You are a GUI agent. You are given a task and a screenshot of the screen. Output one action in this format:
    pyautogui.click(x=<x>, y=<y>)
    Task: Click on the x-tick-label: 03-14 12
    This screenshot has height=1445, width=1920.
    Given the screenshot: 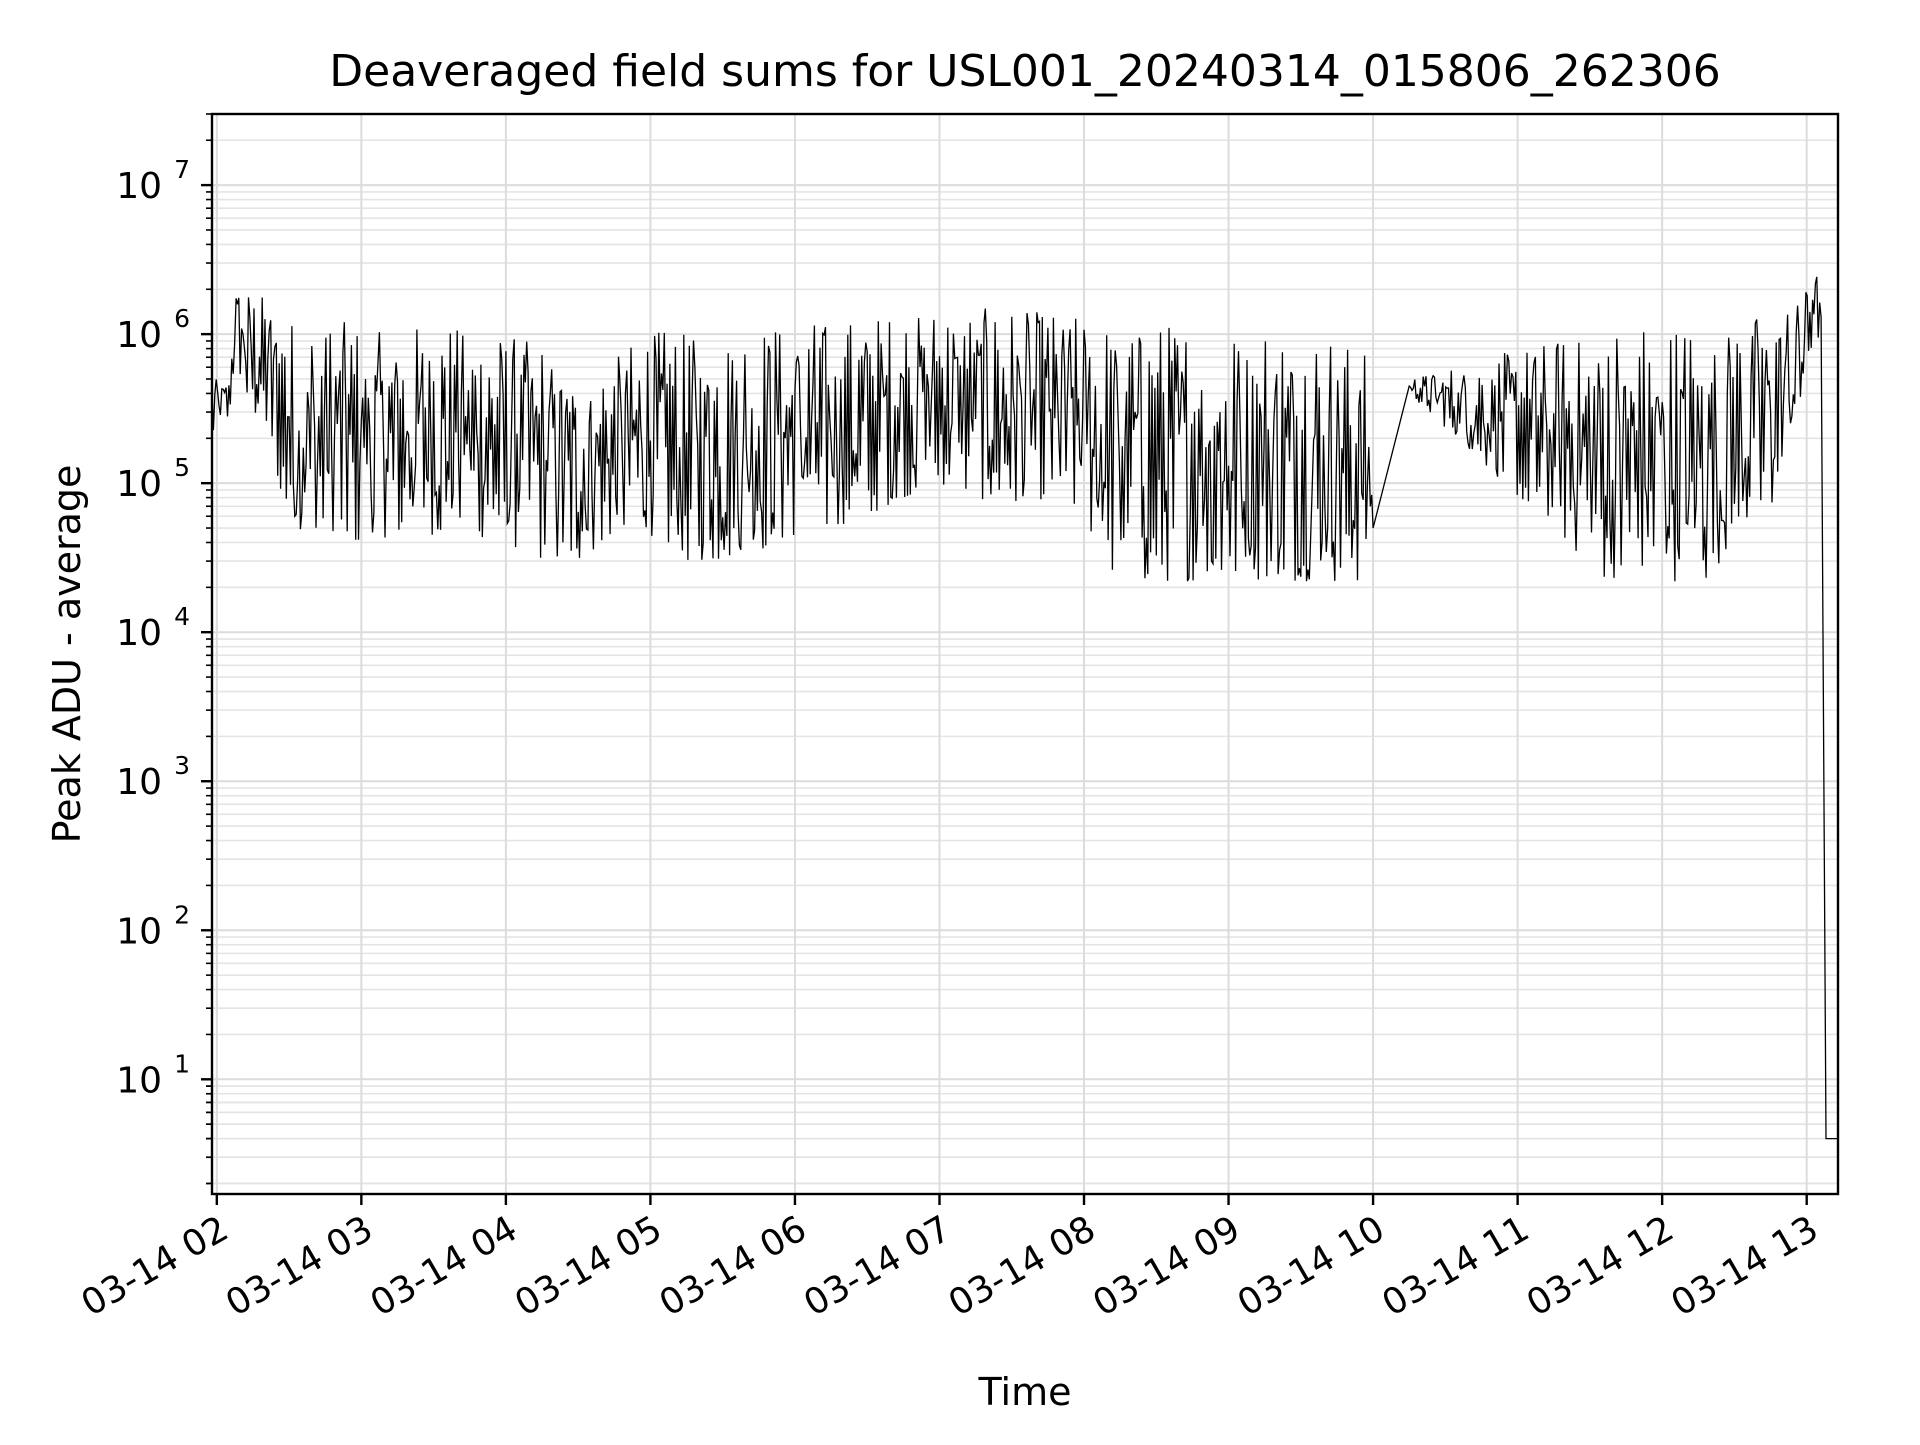 What is the action you would take?
    pyautogui.click(x=1600, y=1266)
    